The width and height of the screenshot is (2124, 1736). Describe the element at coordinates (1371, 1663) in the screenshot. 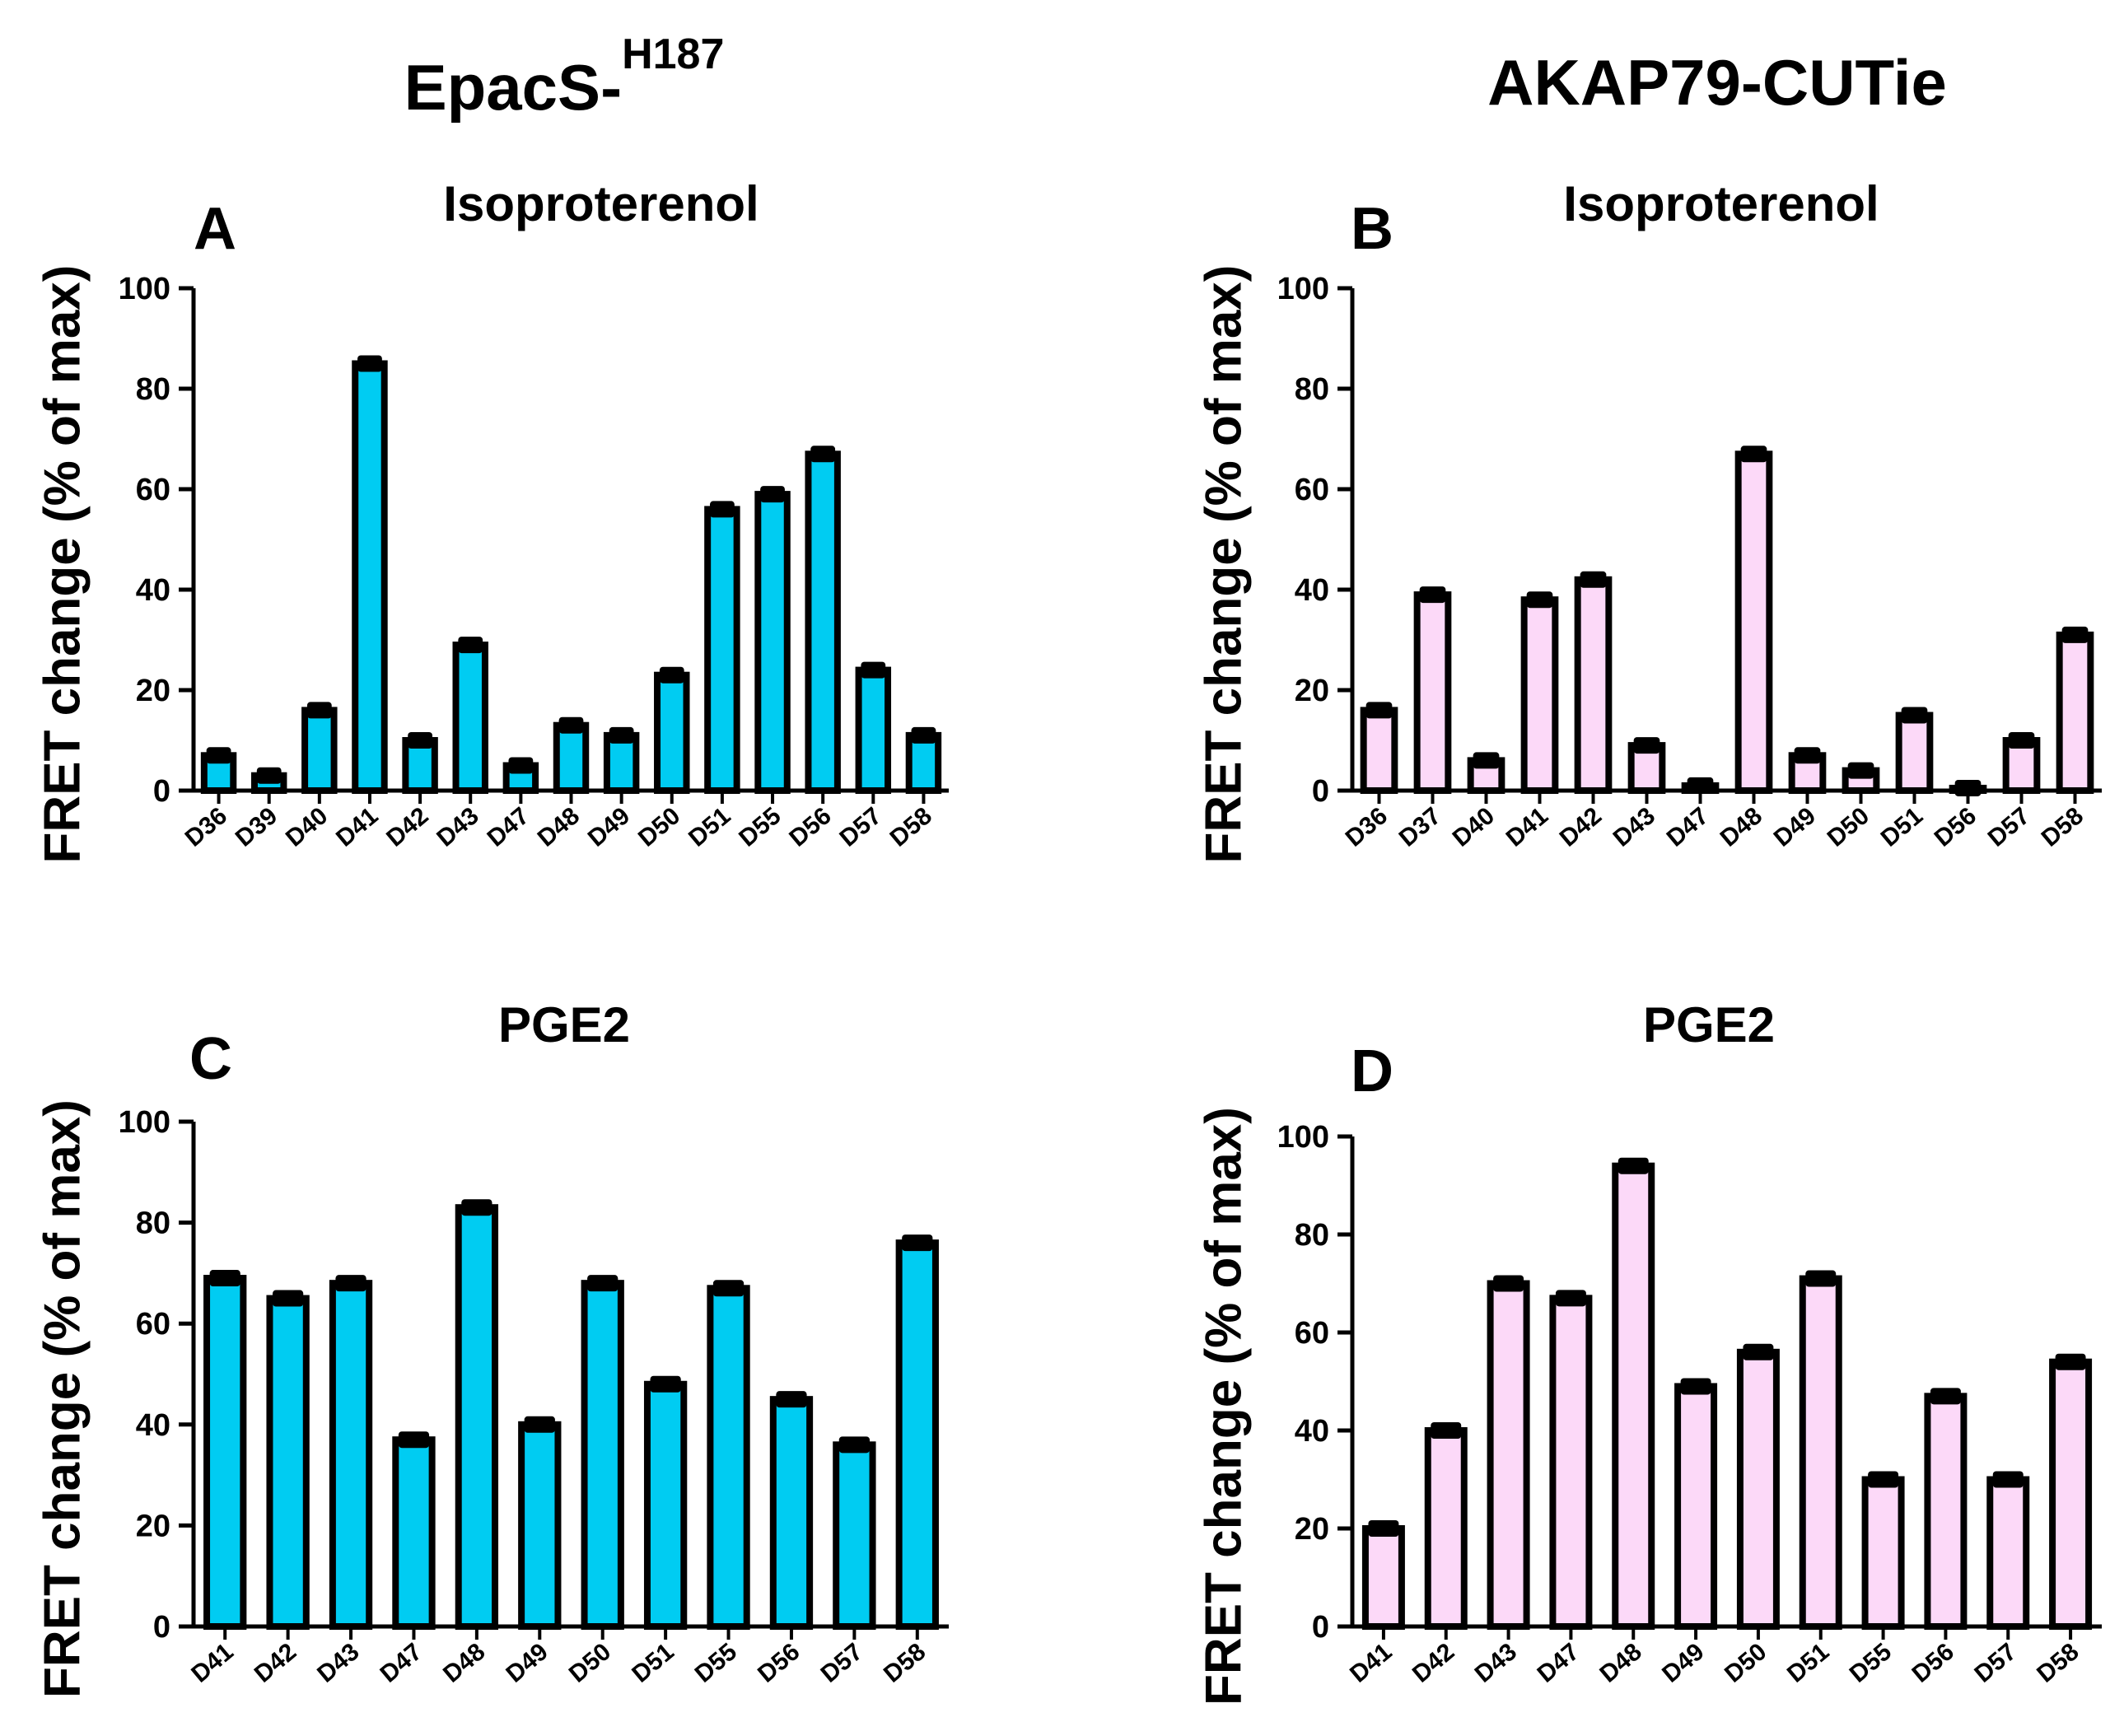

I see `chart-d-x-tick-label: D41` at that location.